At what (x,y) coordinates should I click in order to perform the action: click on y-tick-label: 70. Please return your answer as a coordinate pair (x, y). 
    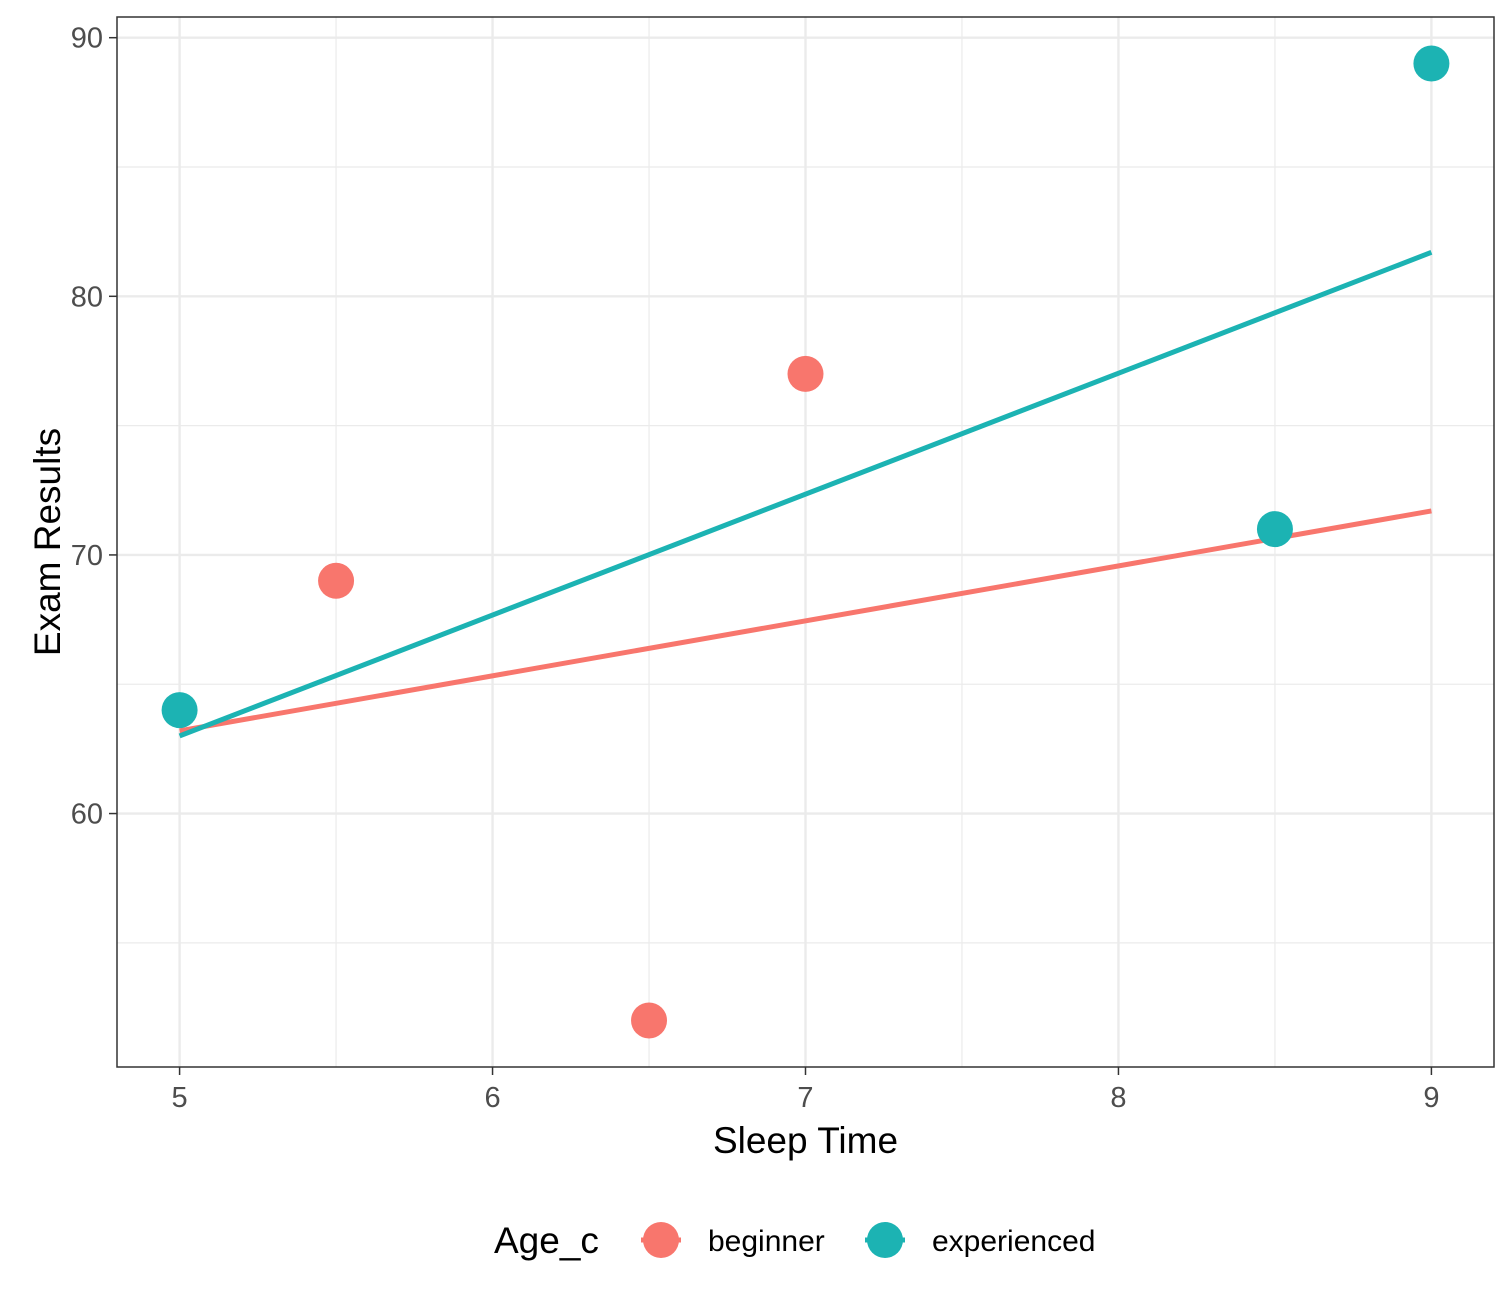
    Looking at the image, I should click on (87, 556).